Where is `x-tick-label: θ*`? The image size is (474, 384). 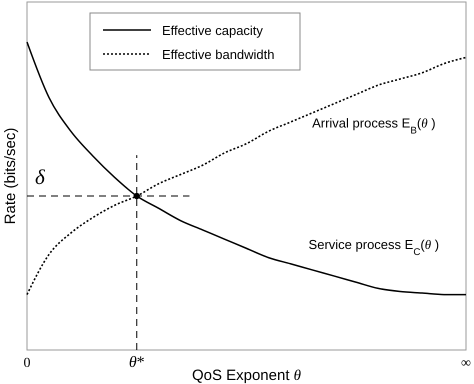
x-tick-label: θ* is located at coordinates (136, 362).